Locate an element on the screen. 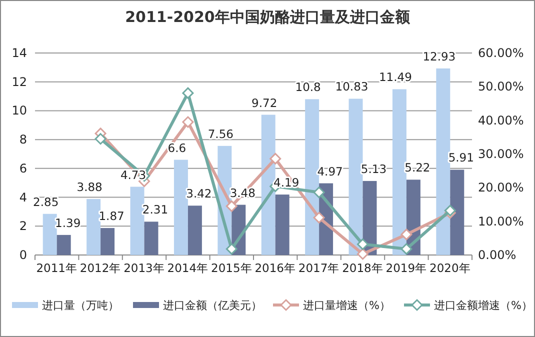 This screenshot has height=337, width=535. y2-tick-label: 50.00% is located at coordinates (501, 87).